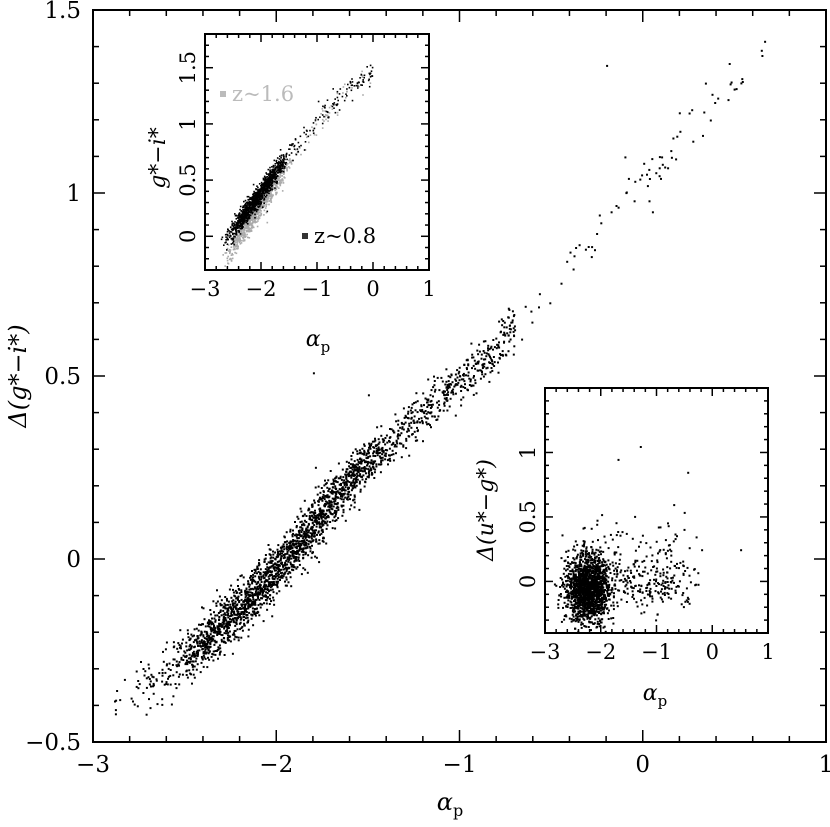 The height and width of the screenshot is (827, 830). I want to click on main-y-tick-label: −0.5, so click(53, 743).